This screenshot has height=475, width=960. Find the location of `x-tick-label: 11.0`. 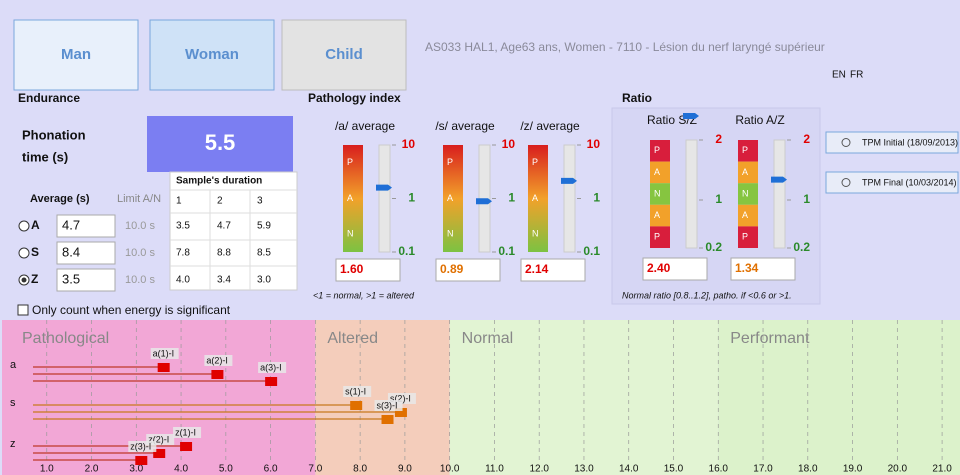

x-tick-label: 11.0 is located at coordinates (494, 469).